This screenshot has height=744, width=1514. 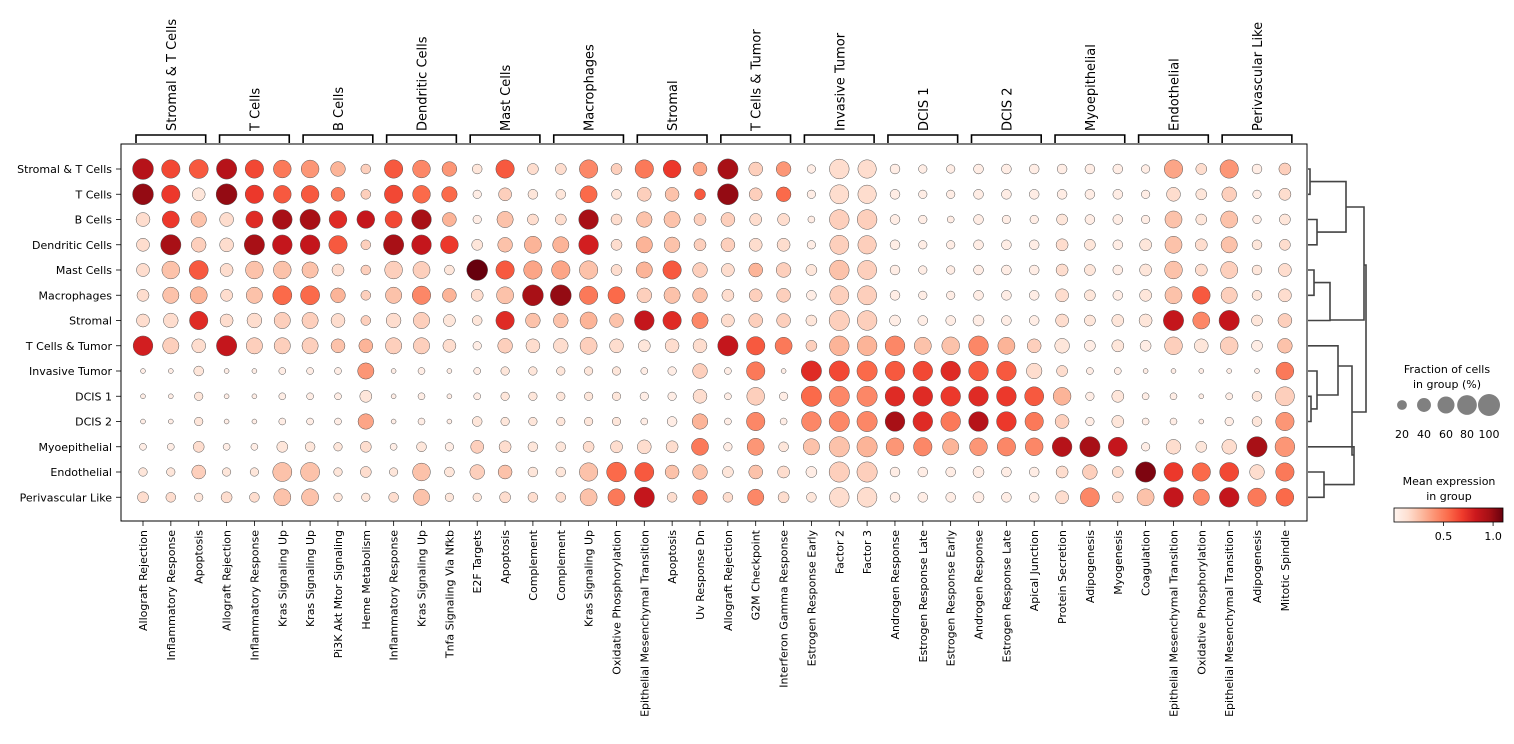 I want to click on size-legend-dot, so click(x=1424, y=405).